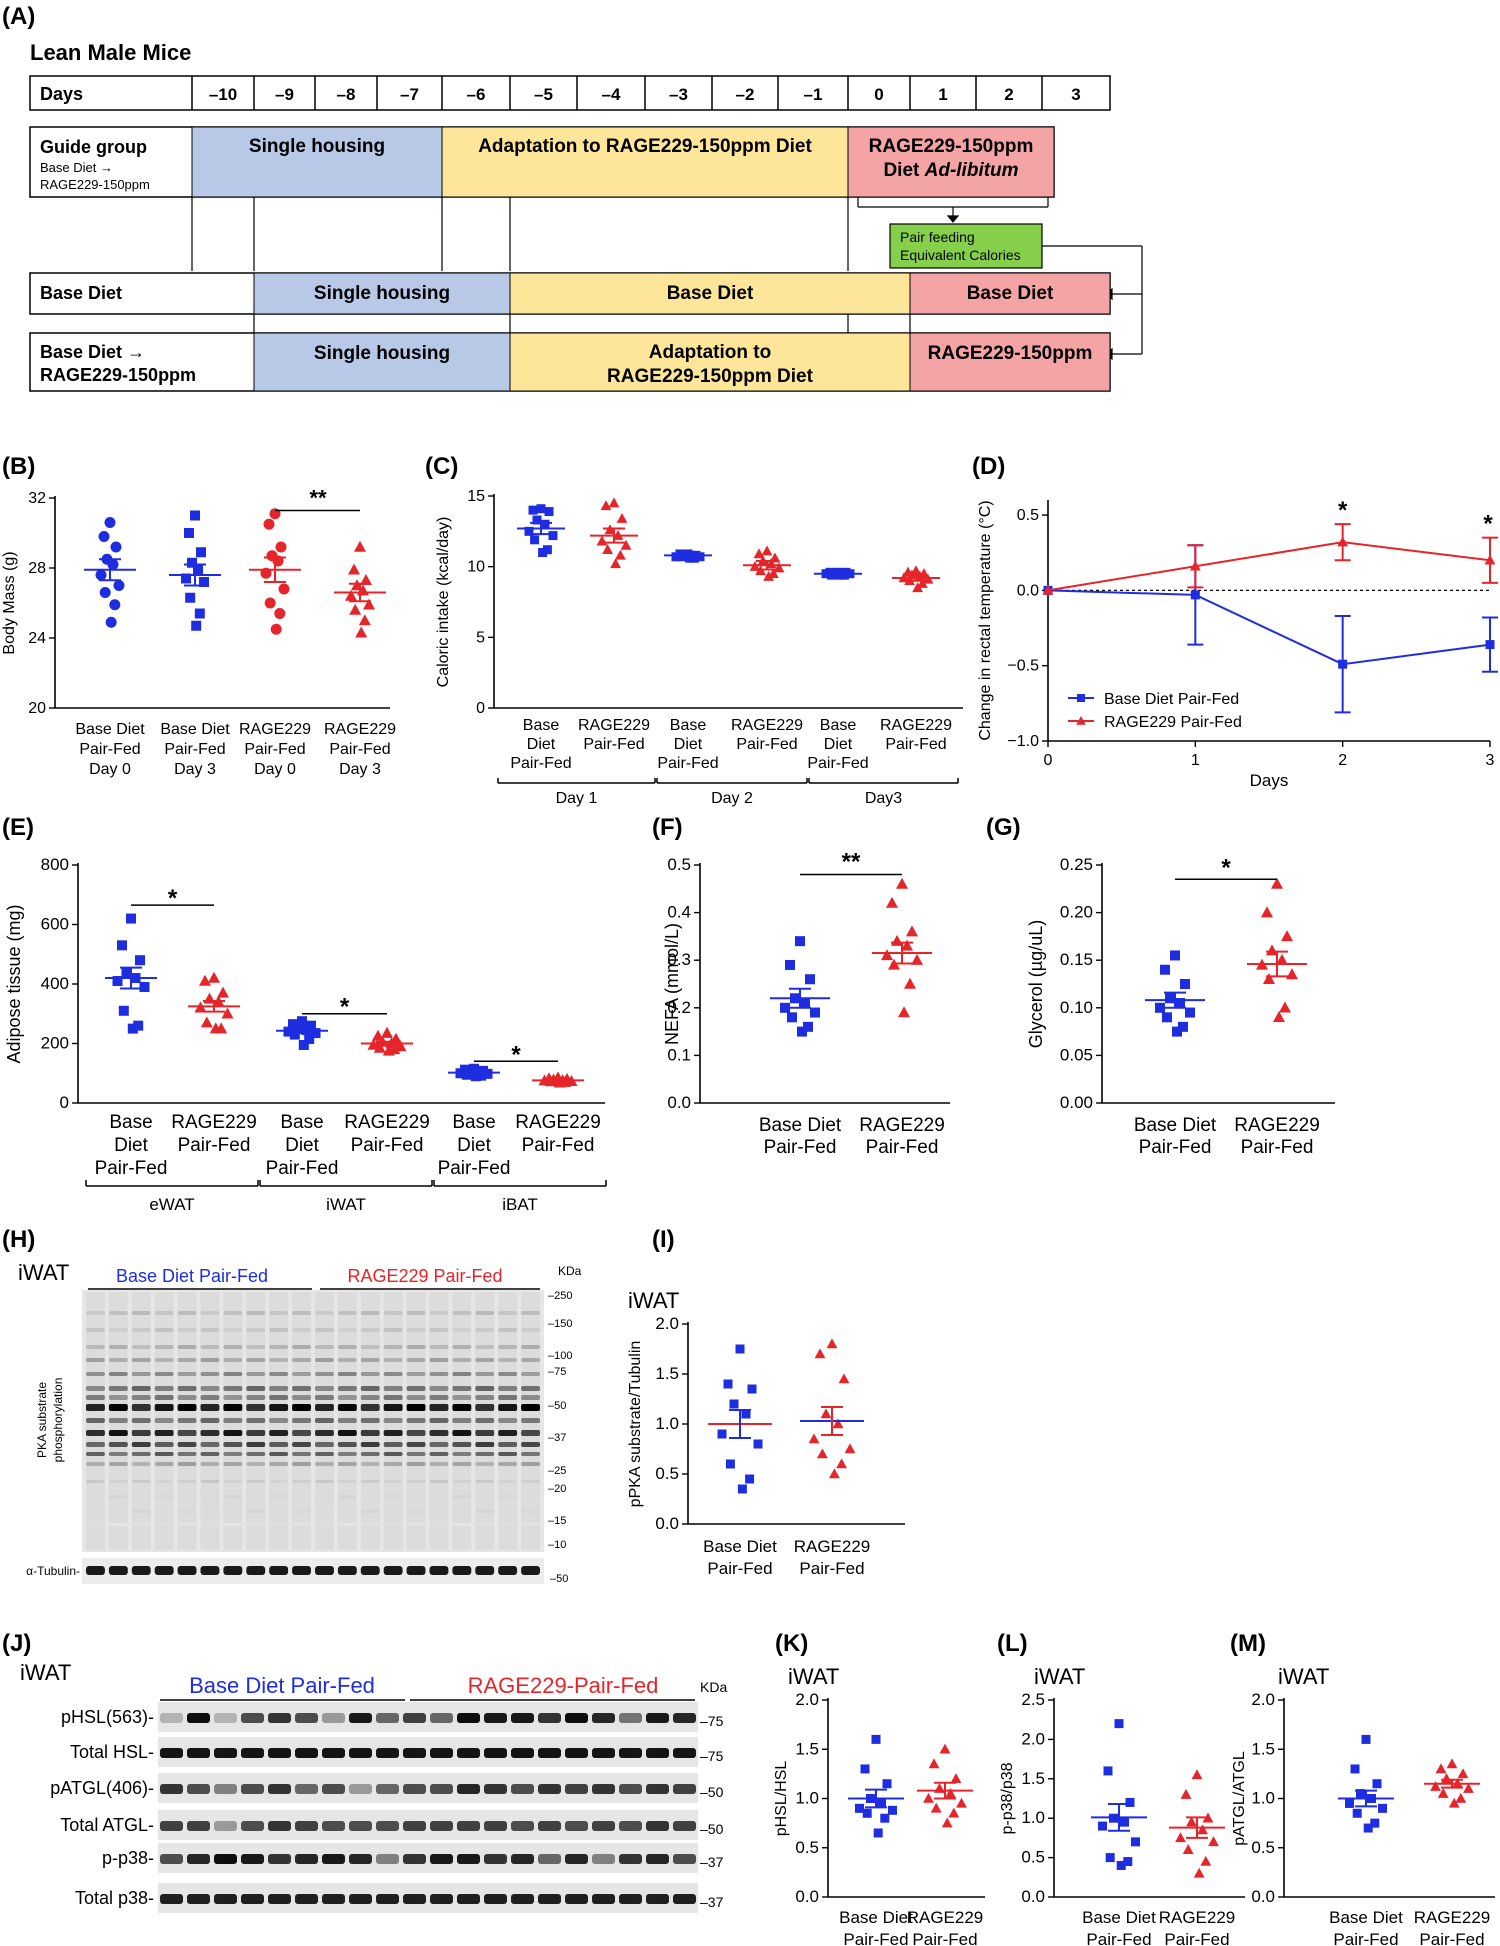 The image size is (1500, 1946). I want to click on y-tick-label: 0.2, so click(679, 1007).